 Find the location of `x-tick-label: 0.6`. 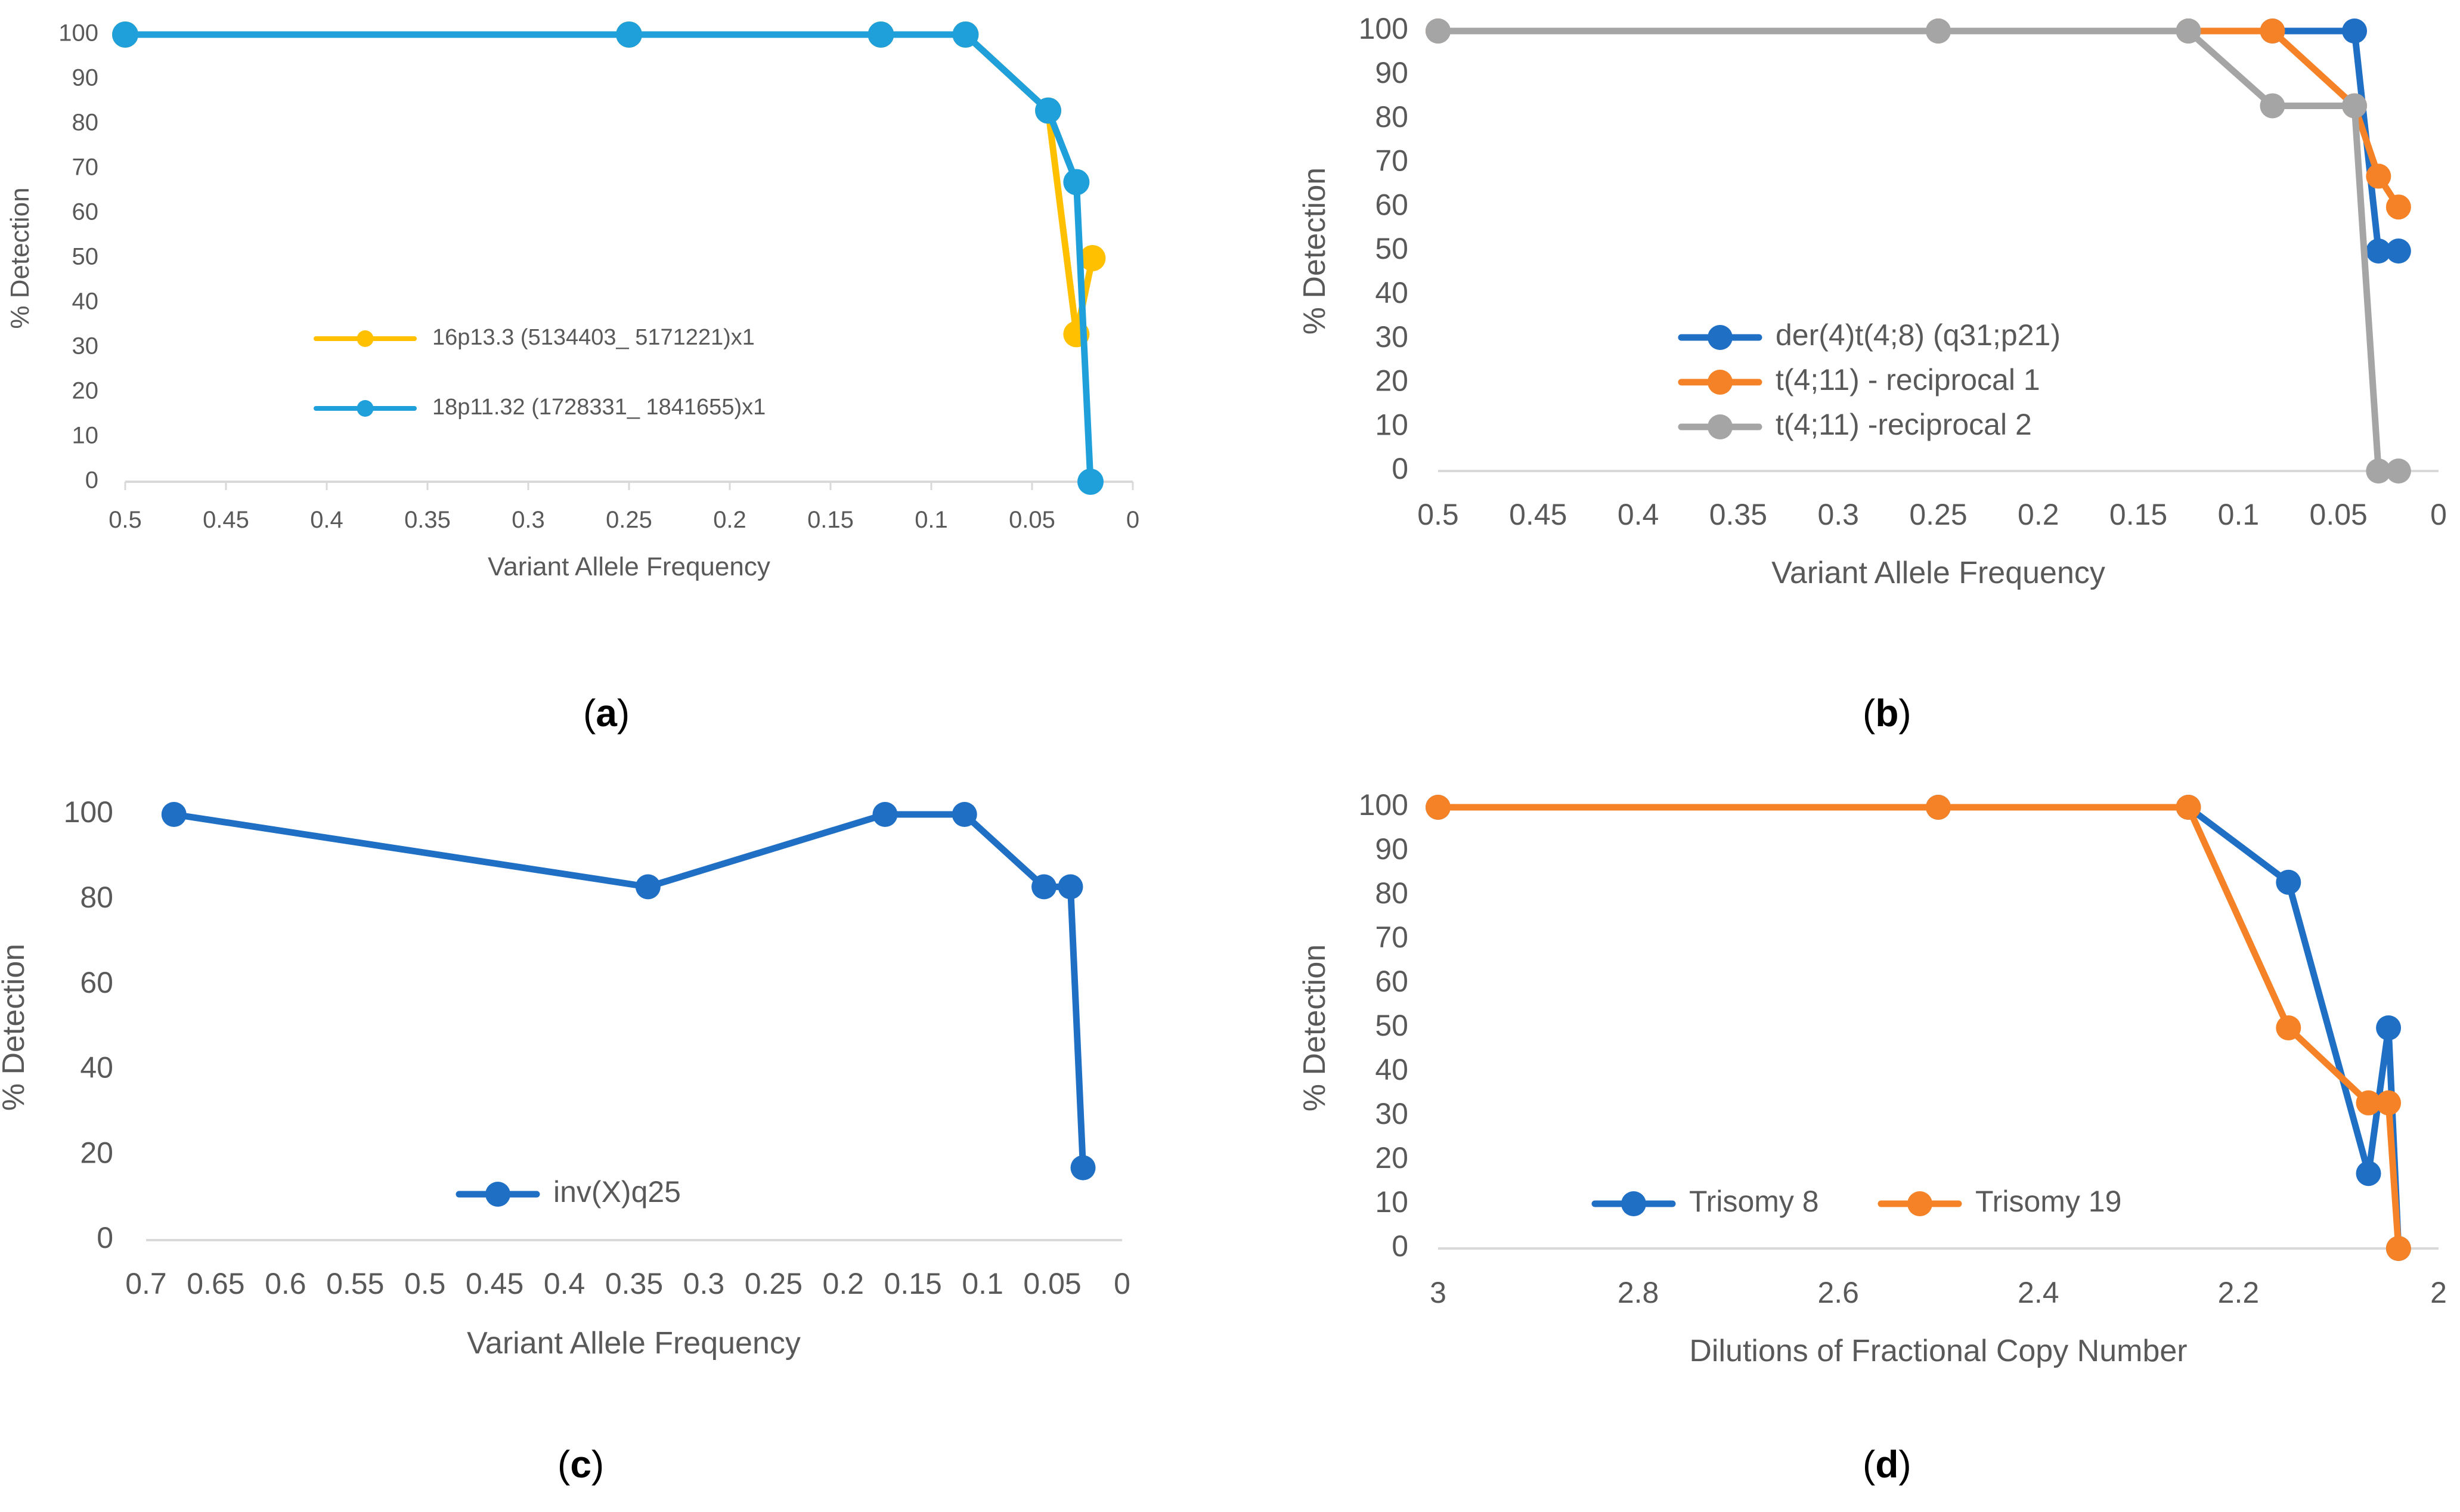

x-tick-label: 0.6 is located at coordinates (285, 1283).